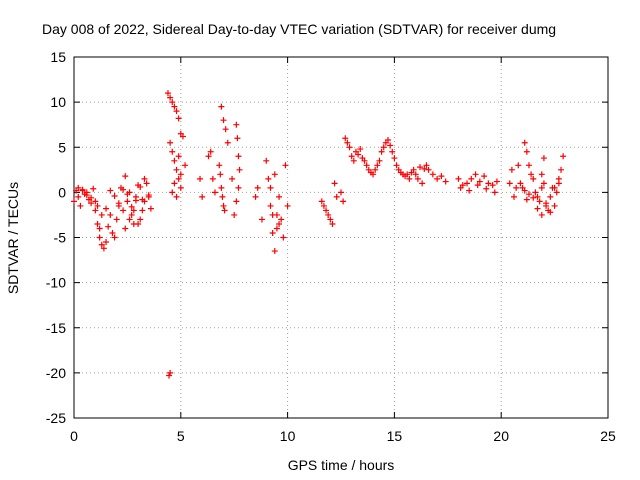 The image size is (640, 480). Describe the element at coordinates (58, 102) in the screenshot. I see `y-tick-label: 10` at that location.